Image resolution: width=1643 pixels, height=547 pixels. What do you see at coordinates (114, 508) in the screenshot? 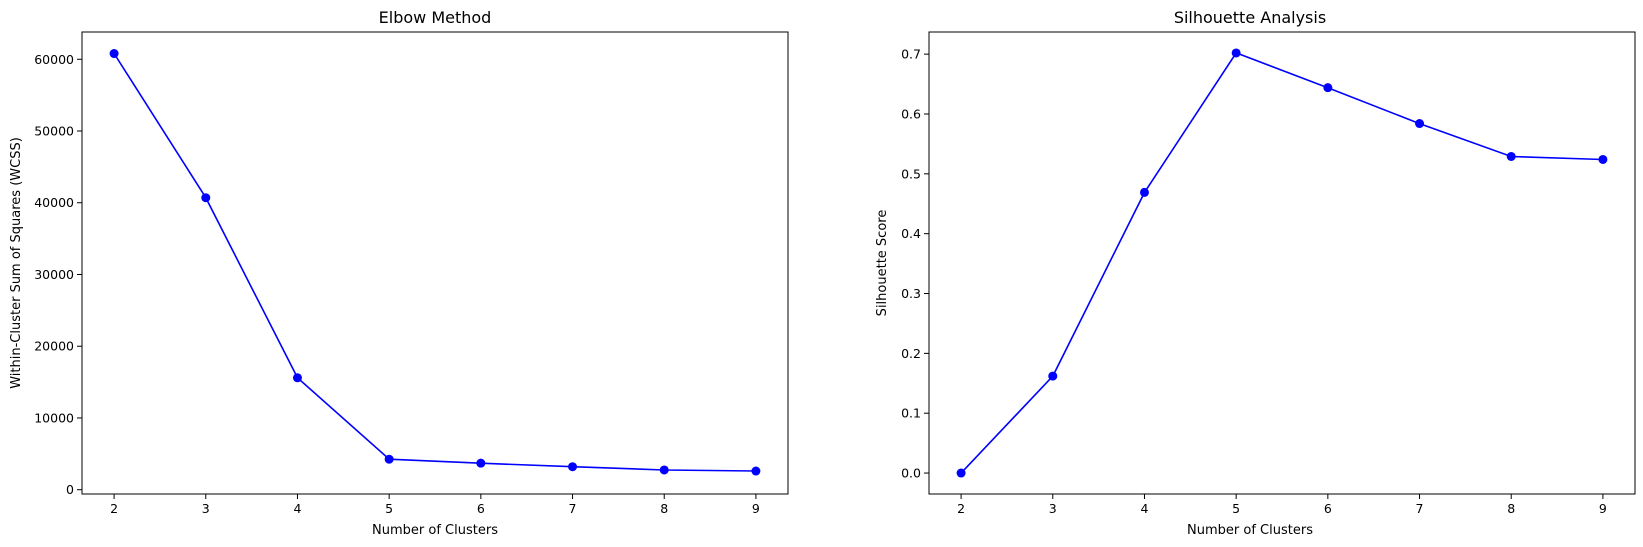
I see `elbow-x-tick-label: 2` at bounding box center [114, 508].